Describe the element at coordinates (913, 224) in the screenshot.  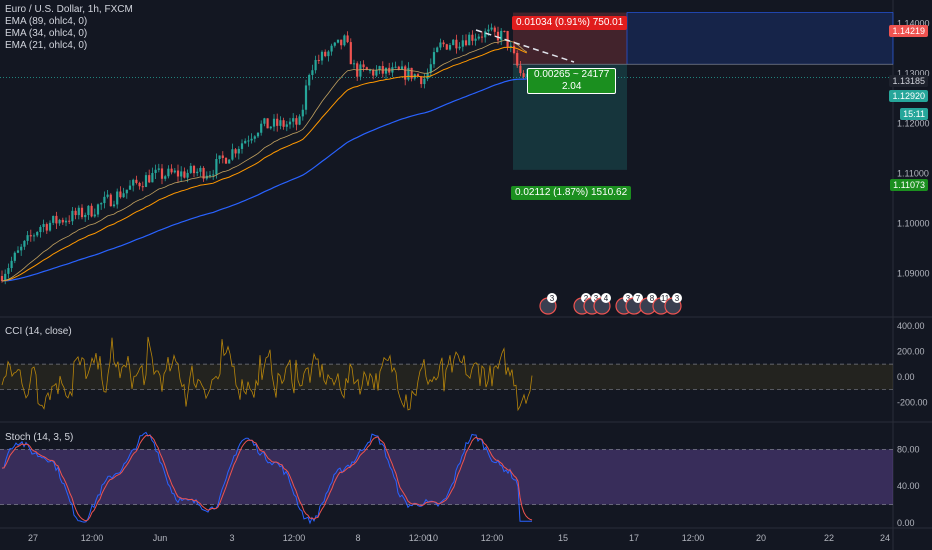
I see `price-tick-label: 1.10000` at that location.